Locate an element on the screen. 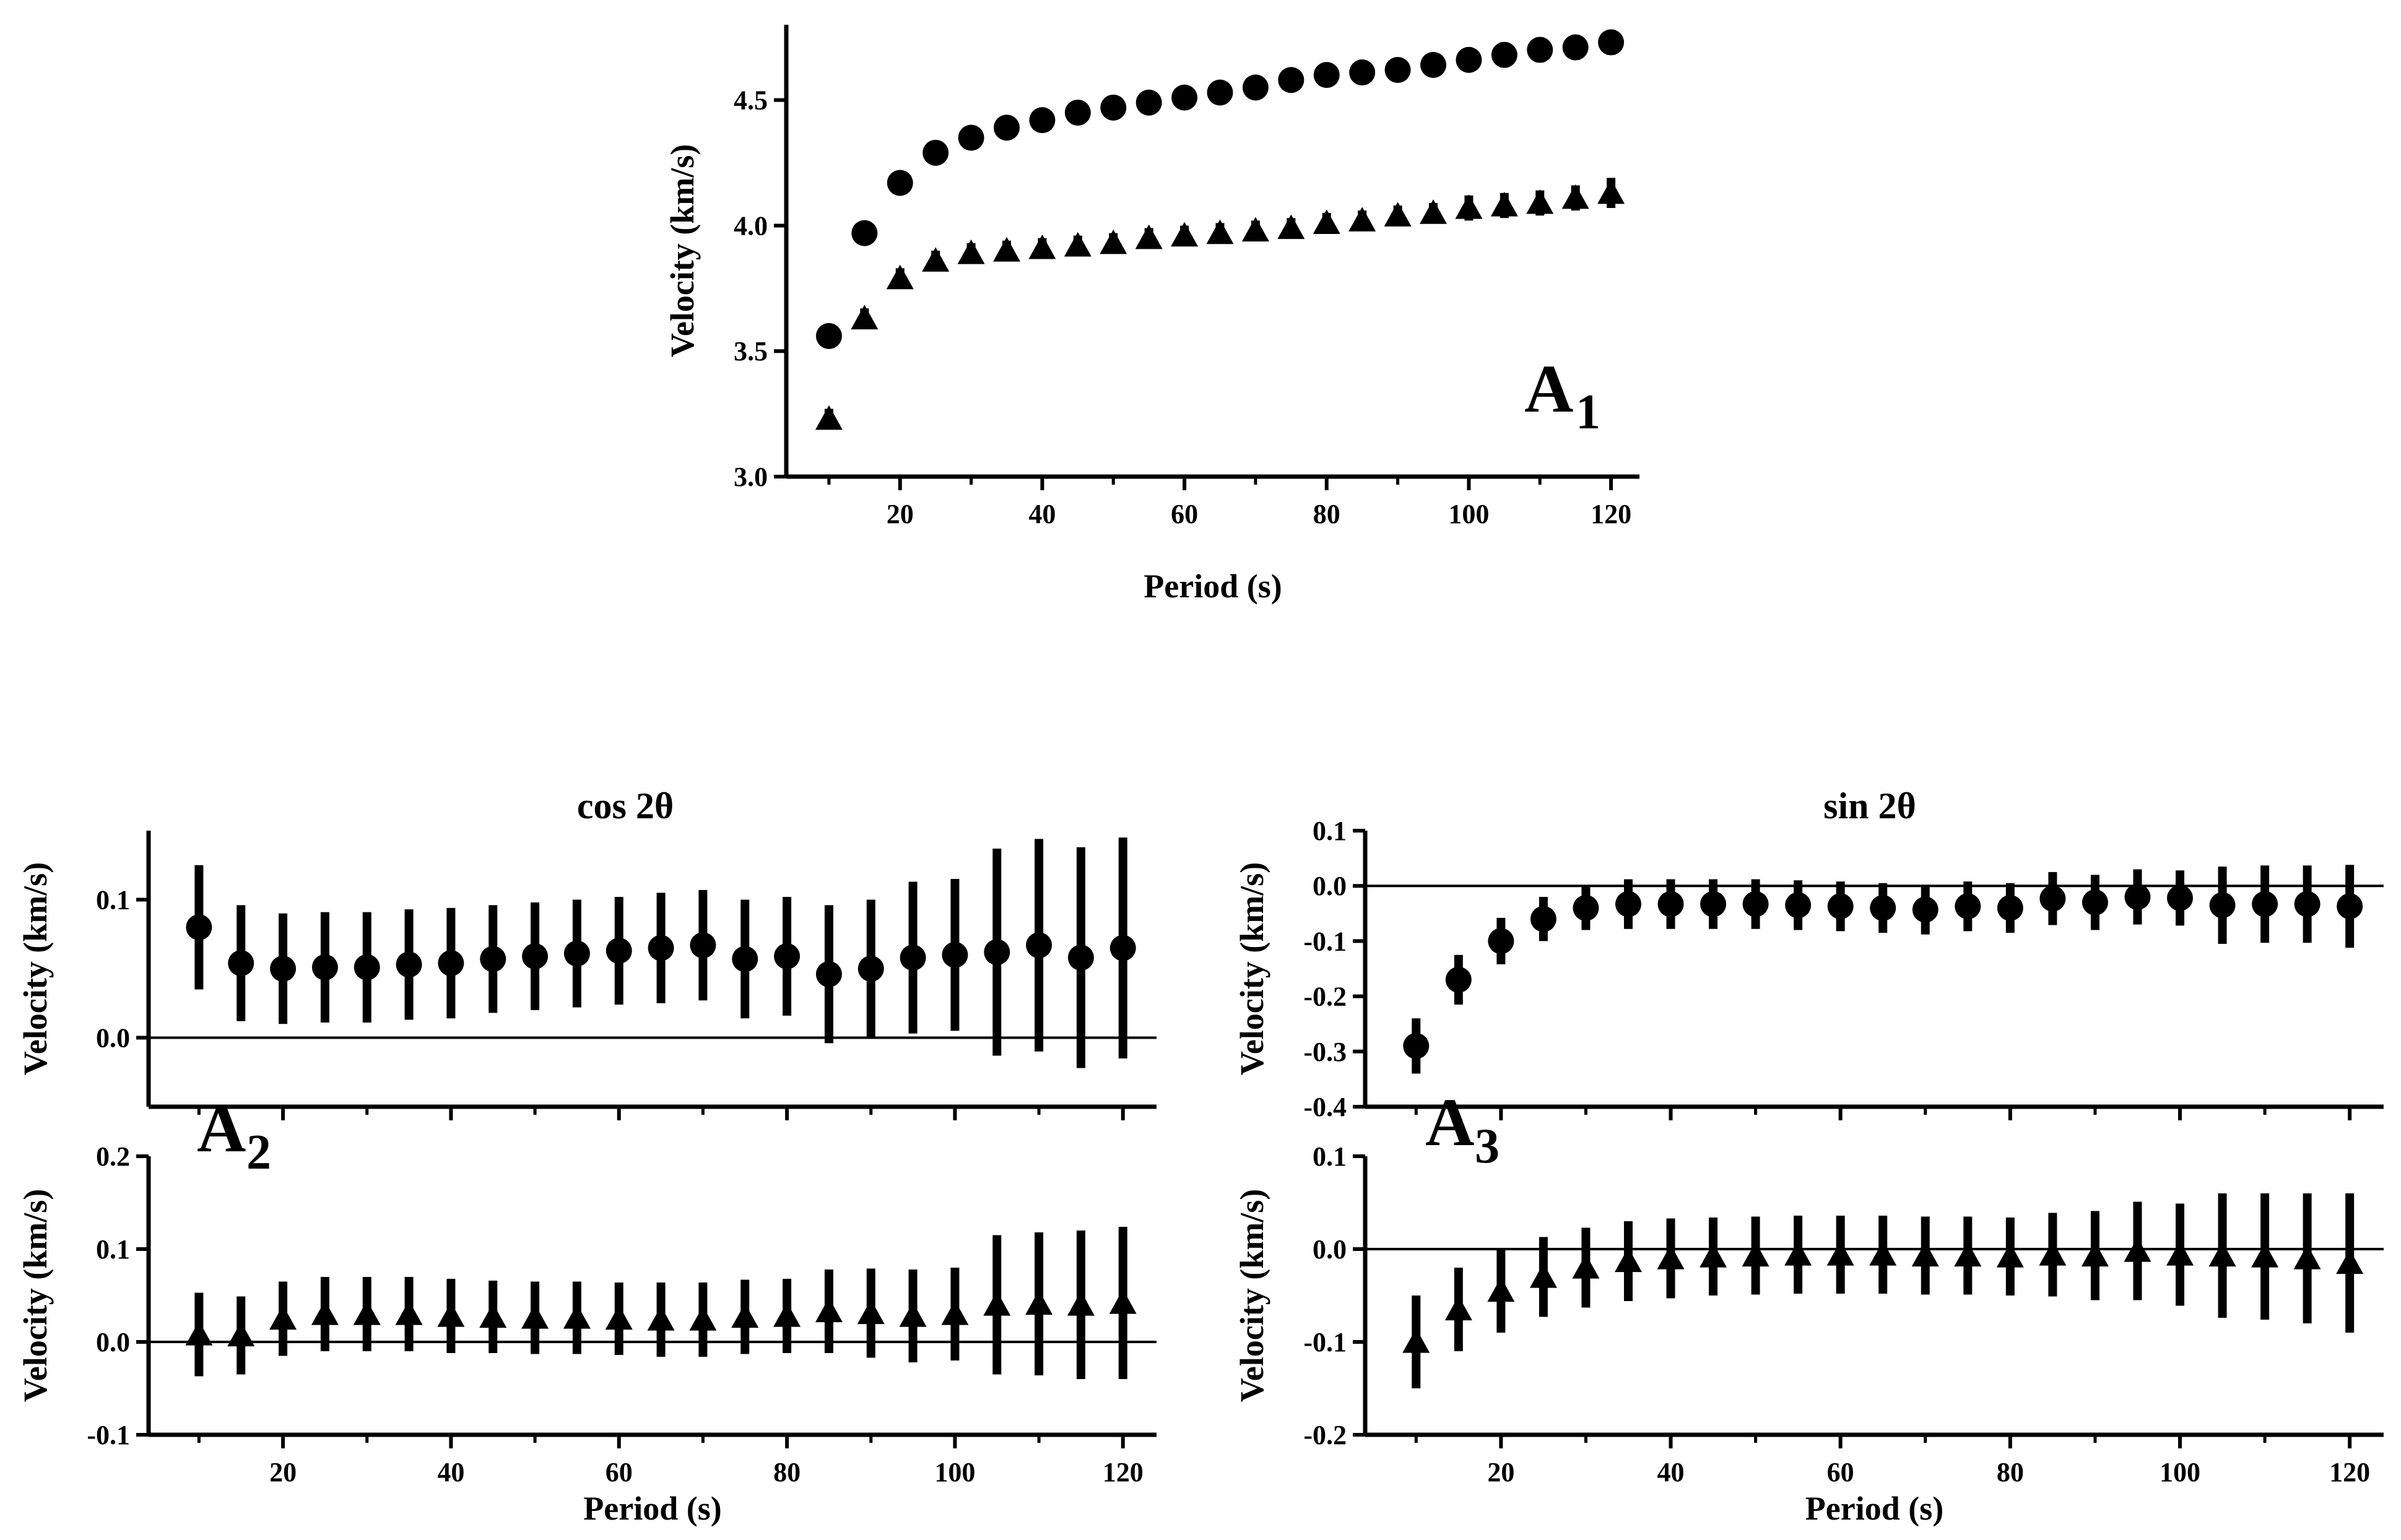 The width and height of the screenshot is (2401, 1540). chart-a3-sin-circles: -0.4 -0.3 -0.2 -0.1 0.0 0.1 Velocity (km/s) is located at coordinates (1808, 969).